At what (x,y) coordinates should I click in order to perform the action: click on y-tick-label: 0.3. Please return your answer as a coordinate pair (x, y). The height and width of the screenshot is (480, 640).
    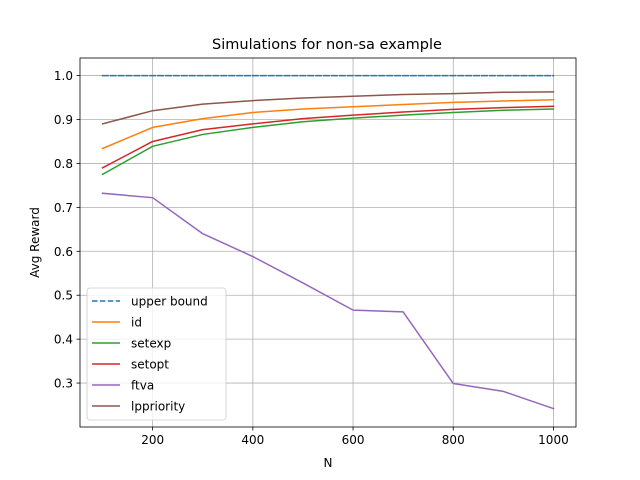
    Looking at the image, I should click on (63, 384).